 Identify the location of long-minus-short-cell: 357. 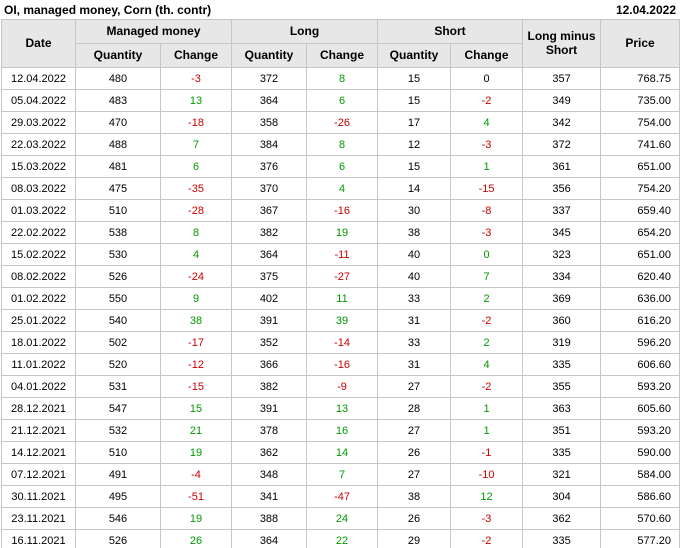
(562, 78).